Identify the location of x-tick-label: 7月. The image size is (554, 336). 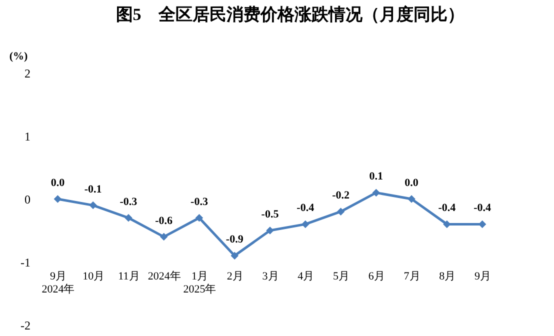
(412, 276).